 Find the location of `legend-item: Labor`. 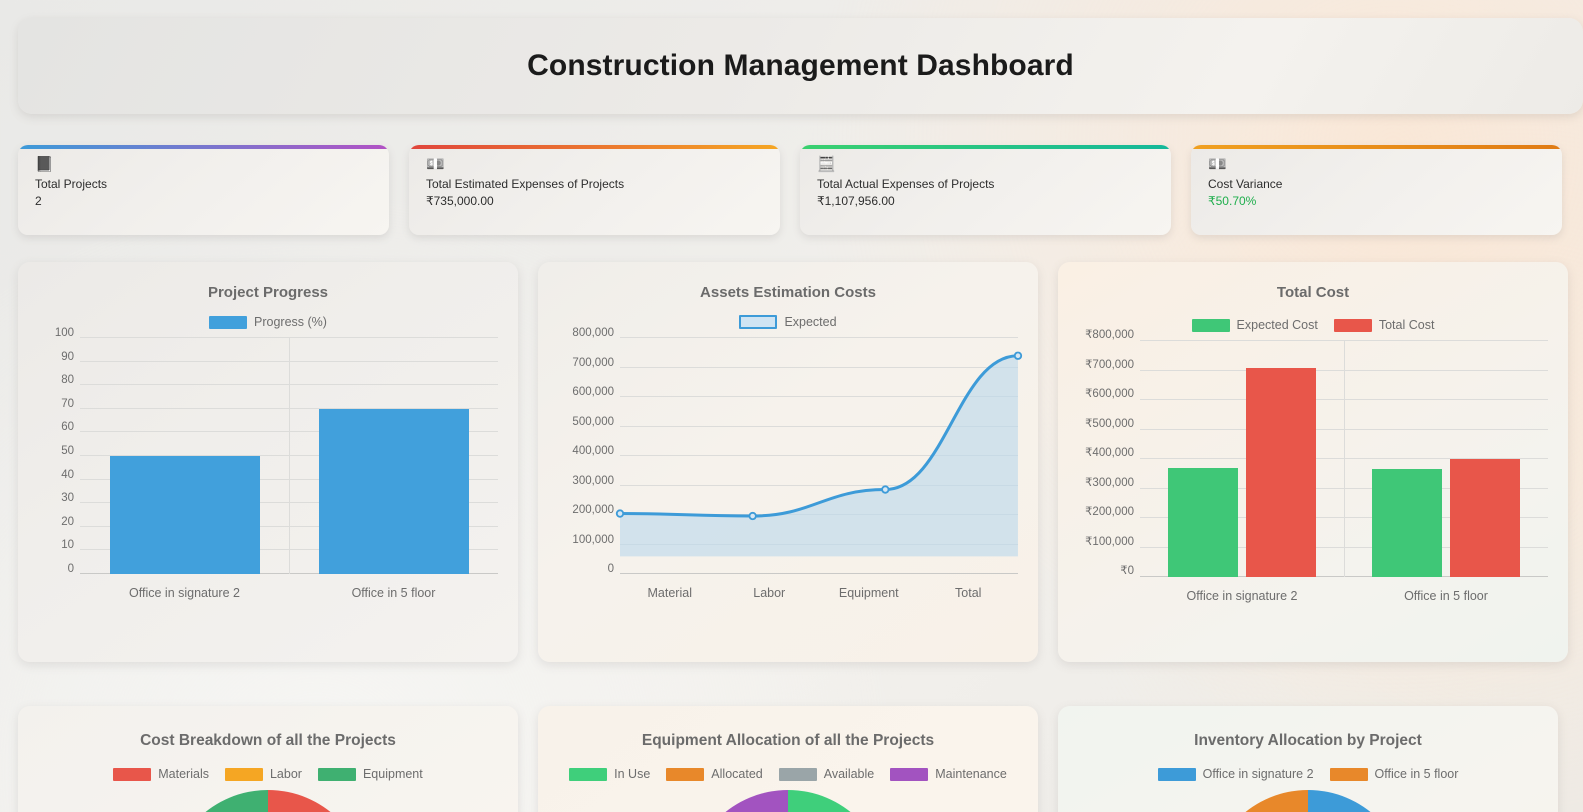

legend-item: Labor is located at coordinates (263, 774).